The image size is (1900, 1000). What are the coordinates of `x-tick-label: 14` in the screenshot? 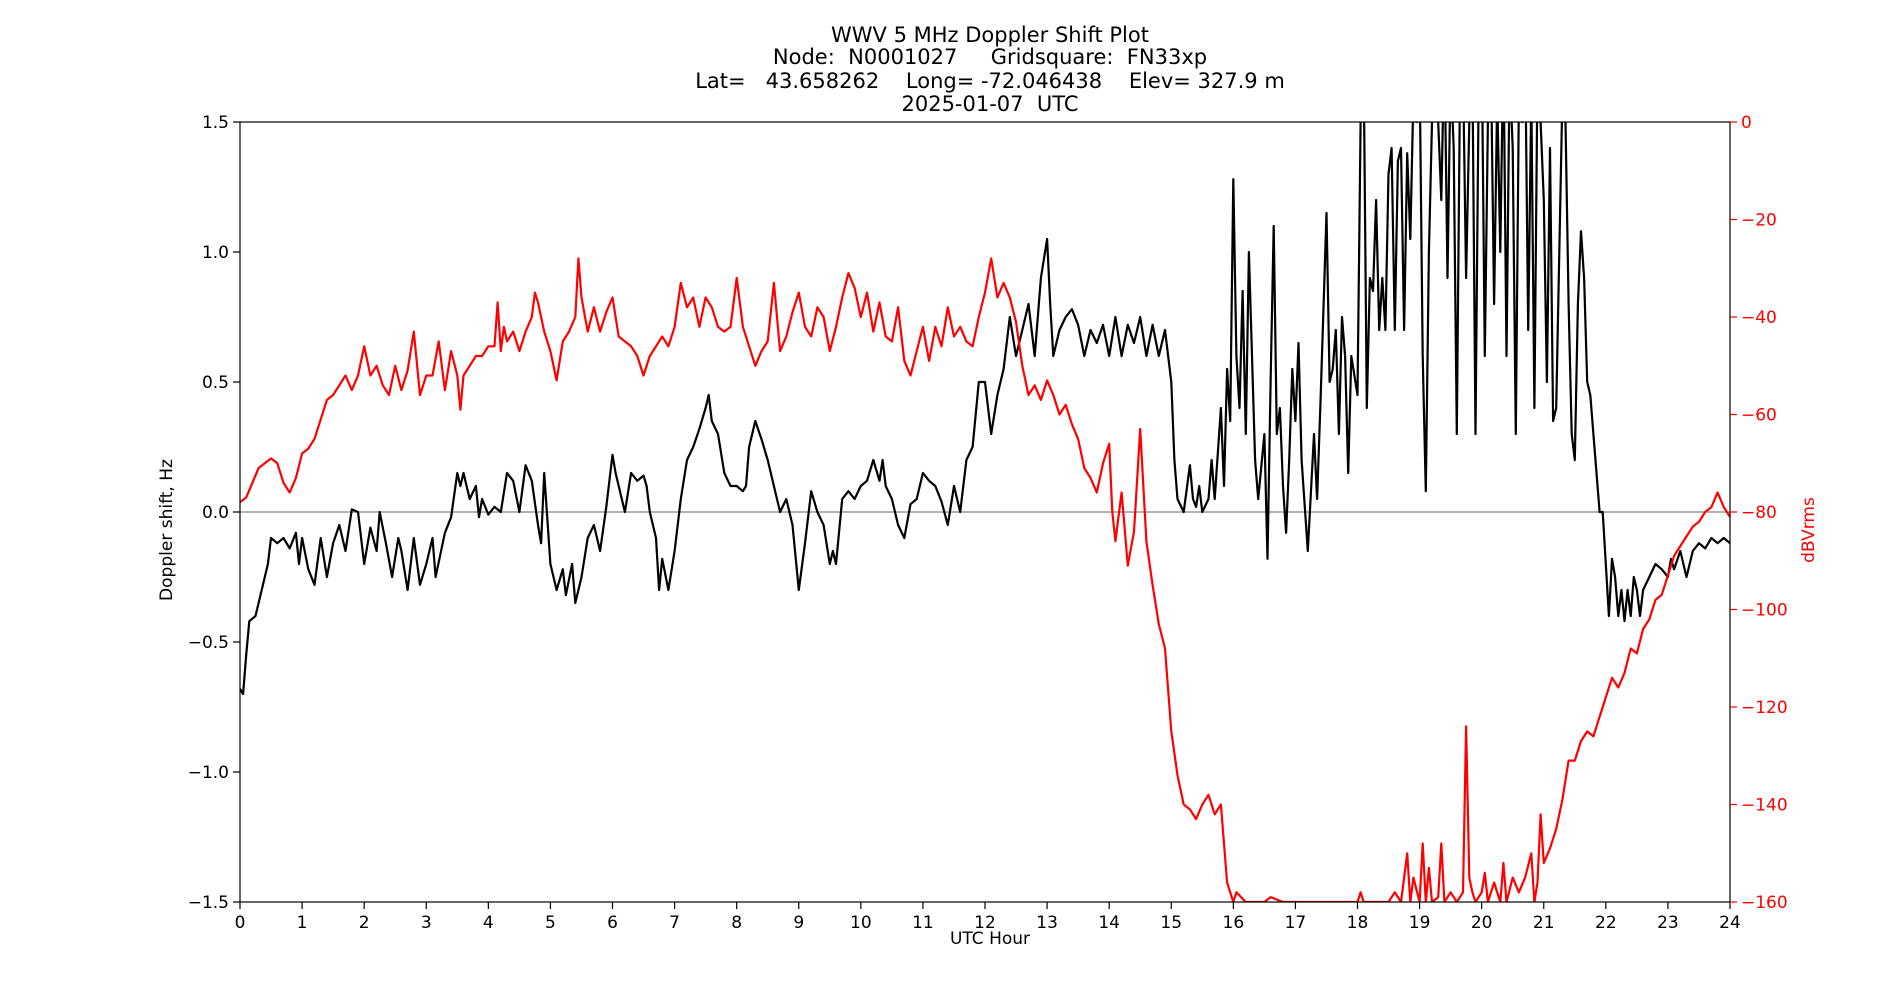 It's located at (1109, 923).